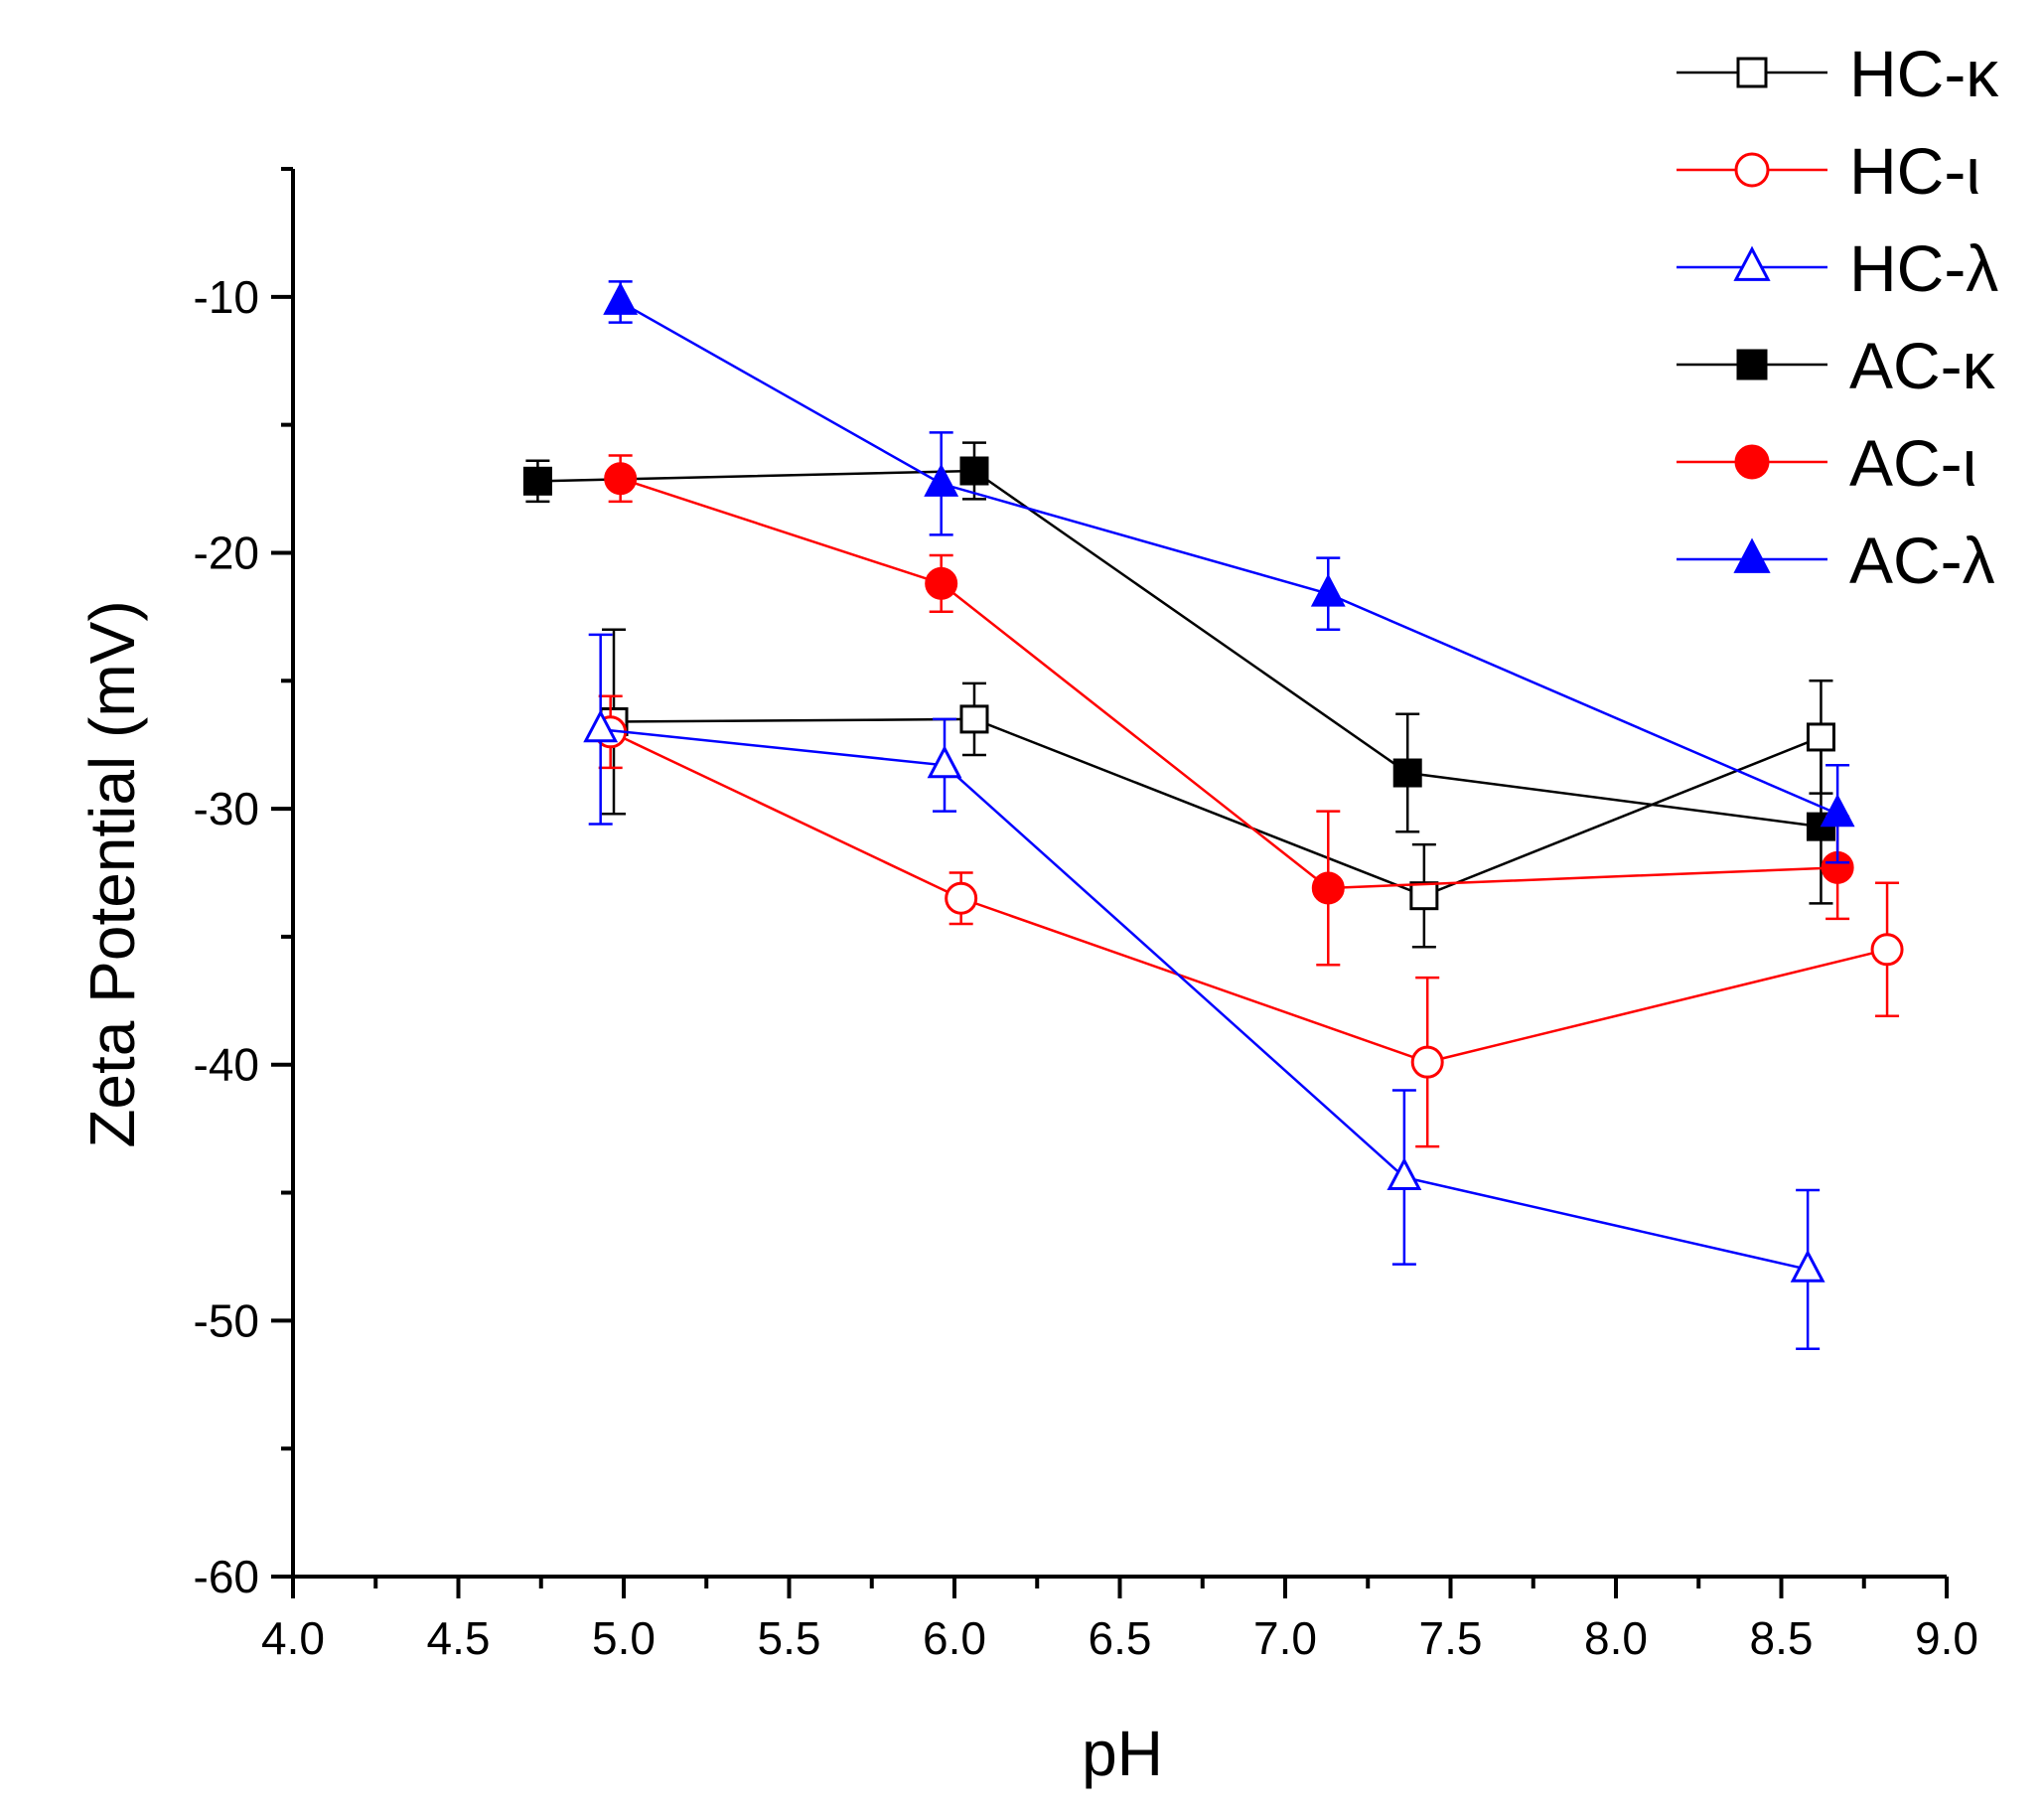  Describe the element at coordinates (112, 873) in the screenshot. I see `y-axis-title: Zeta Potential (mV)` at that location.